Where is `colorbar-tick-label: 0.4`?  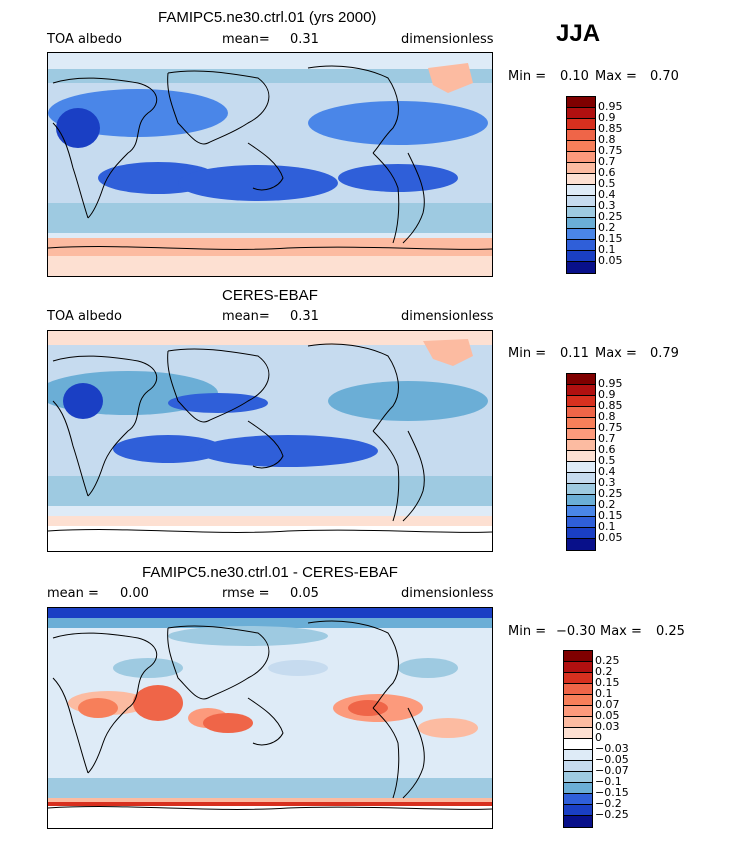
colorbar-tick-label: 0.4 is located at coordinates (607, 471).